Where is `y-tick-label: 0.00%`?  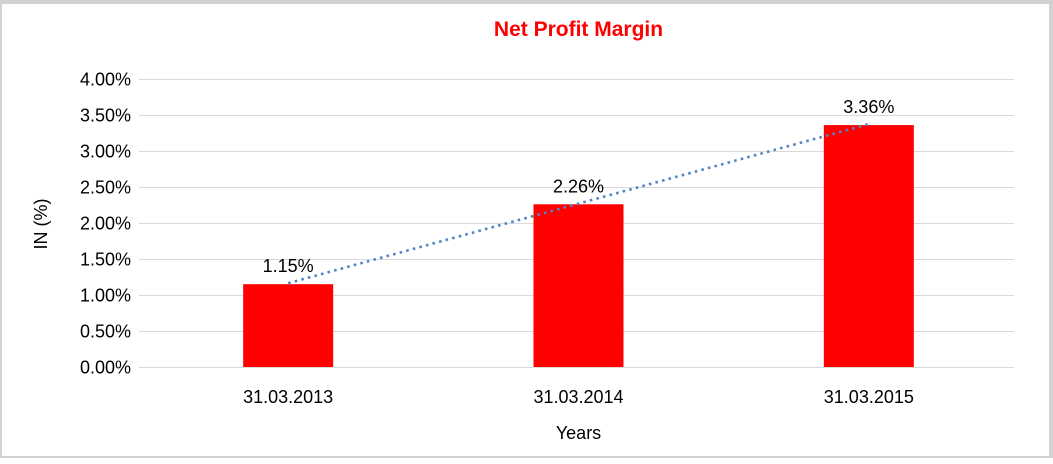 y-tick-label: 0.00% is located at coordinates (105, 368).